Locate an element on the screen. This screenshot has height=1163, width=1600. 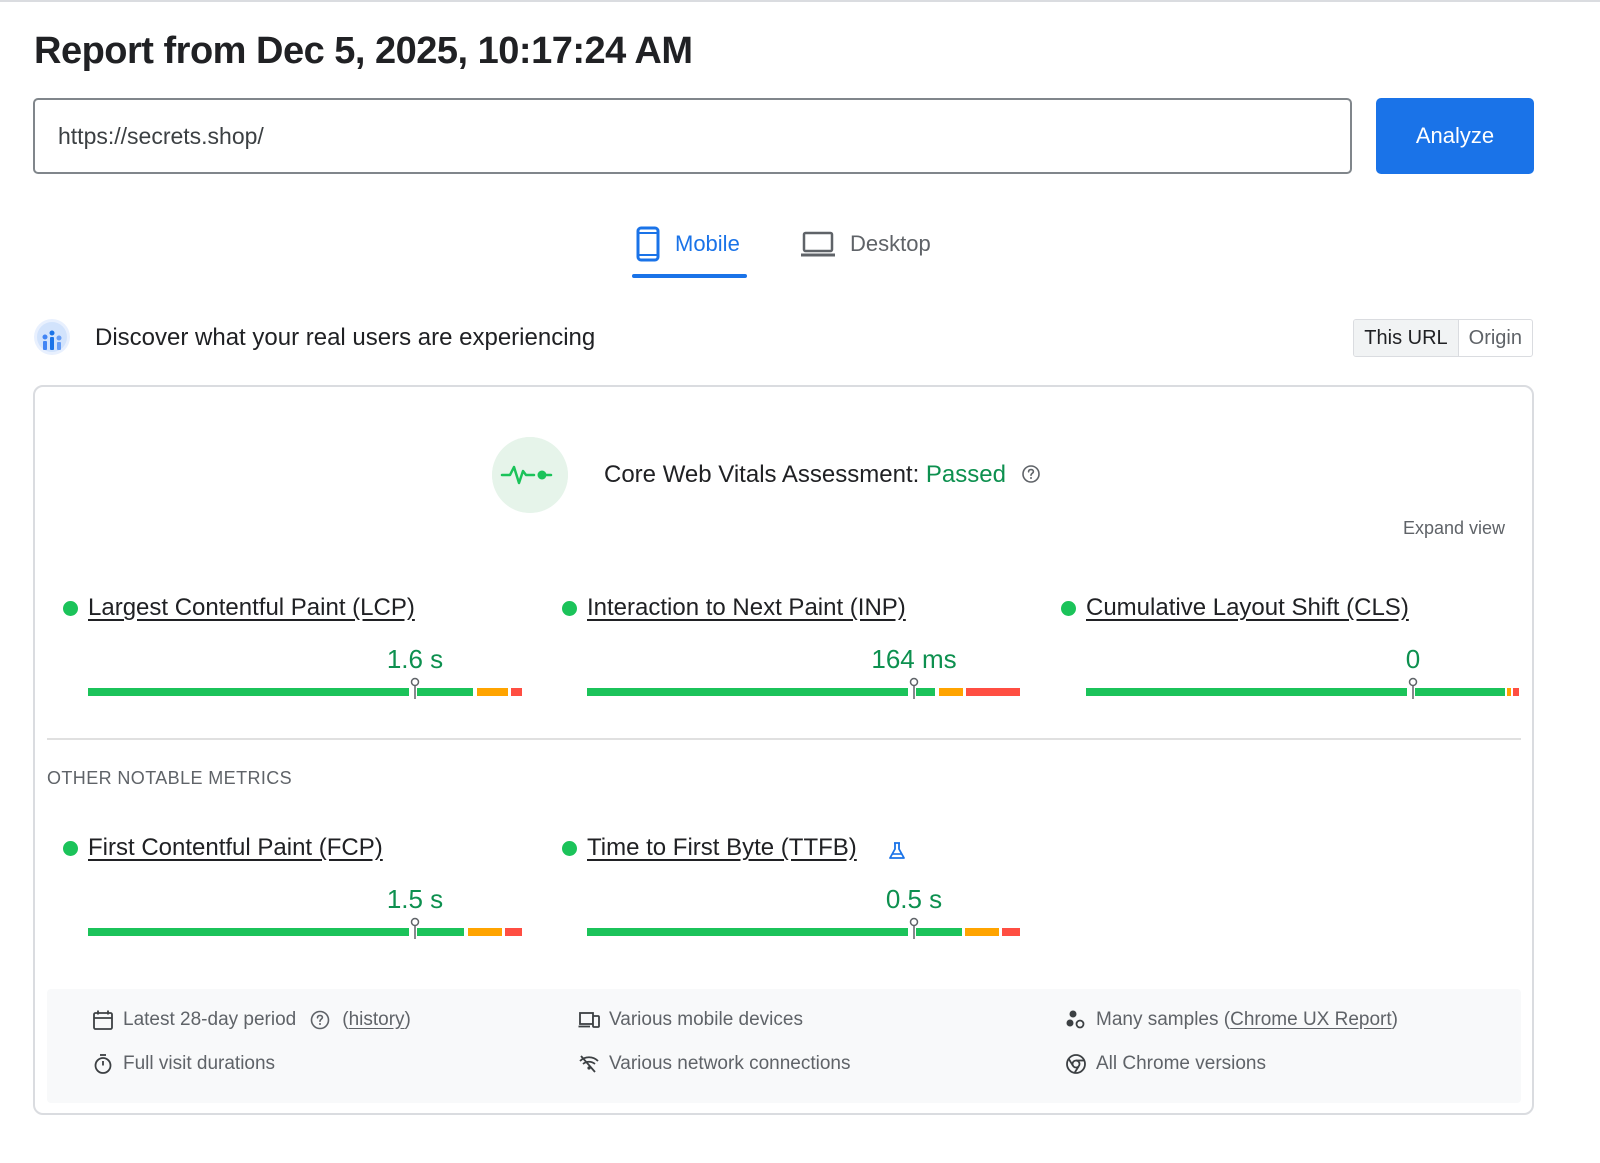
samples-suffix: ) is located at coordinates (1394, 1019).